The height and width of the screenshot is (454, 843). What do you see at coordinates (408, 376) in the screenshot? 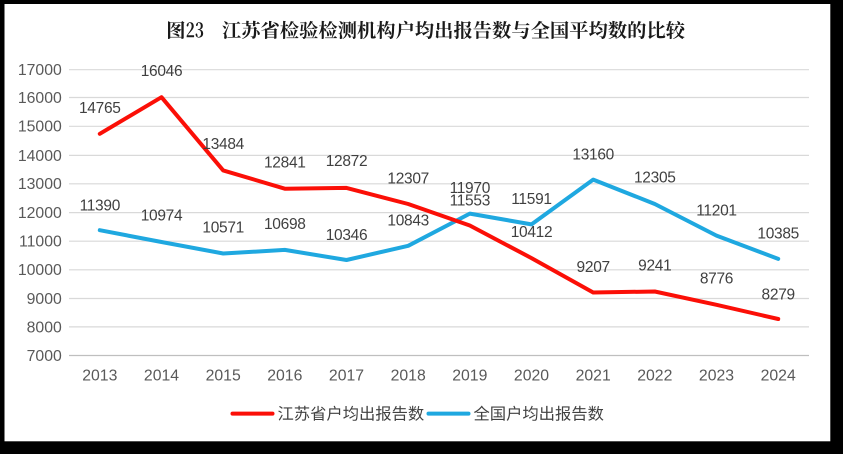
I see `svg-text: 2018` at bounding box center [408, 376].